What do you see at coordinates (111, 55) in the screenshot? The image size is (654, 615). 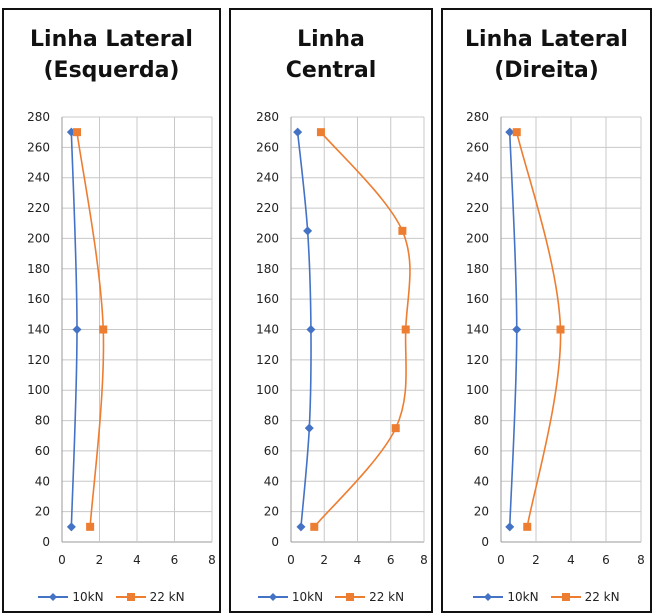 I see `chart-title: Linha Lateral (Esquerda)` at bounding box center [111, 55].